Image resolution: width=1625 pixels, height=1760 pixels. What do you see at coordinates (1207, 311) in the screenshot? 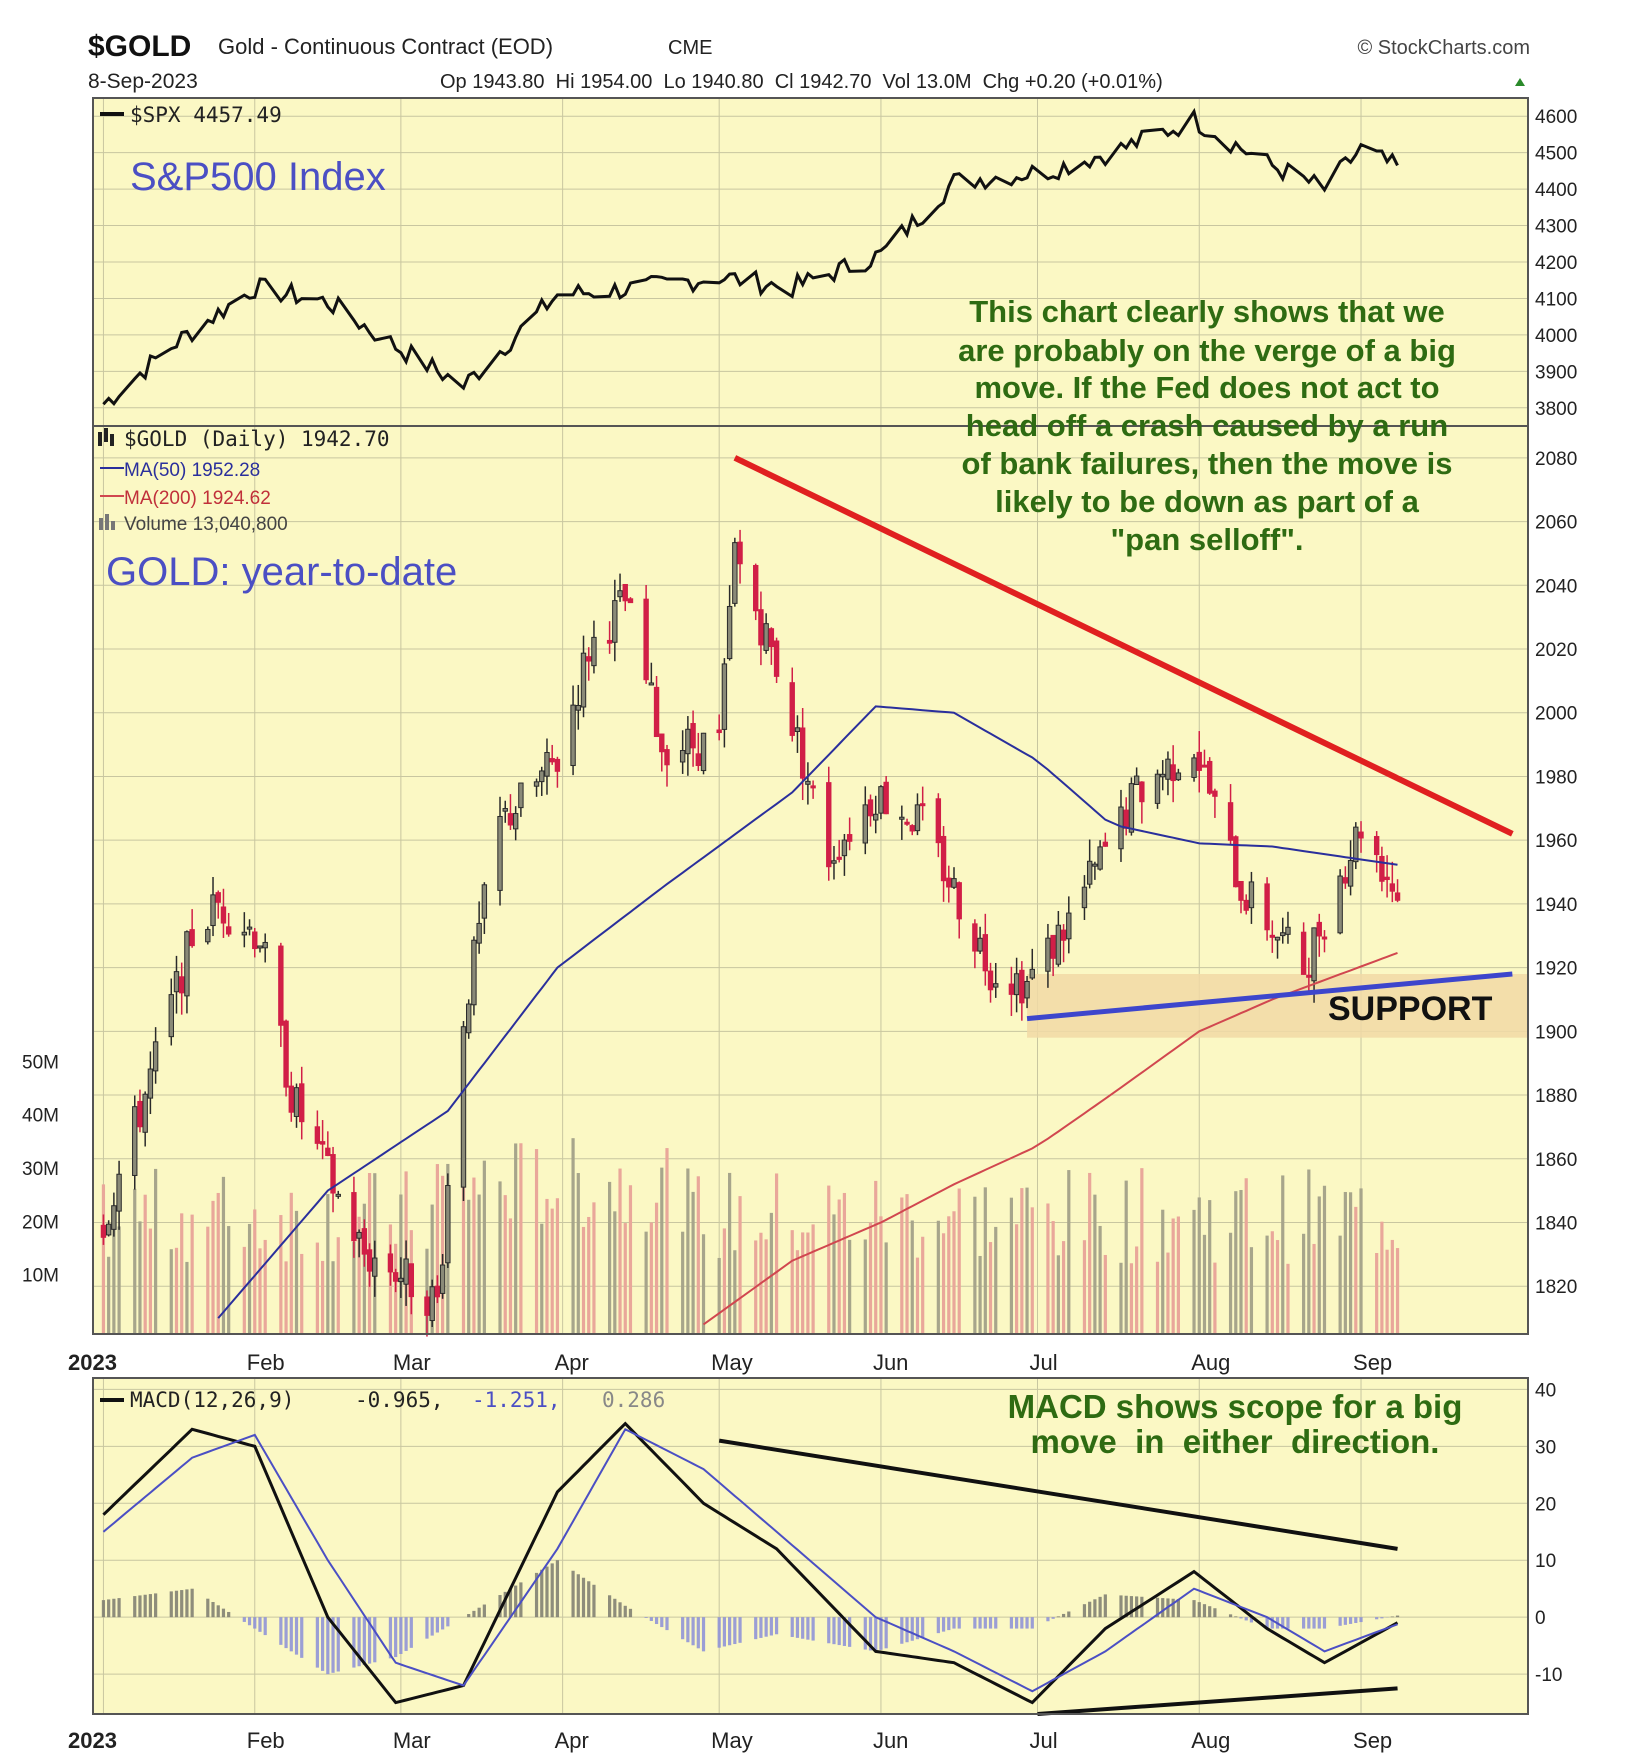
I see `comment-line: This chart clearly shows that we` at bounding box center [1207, 311].